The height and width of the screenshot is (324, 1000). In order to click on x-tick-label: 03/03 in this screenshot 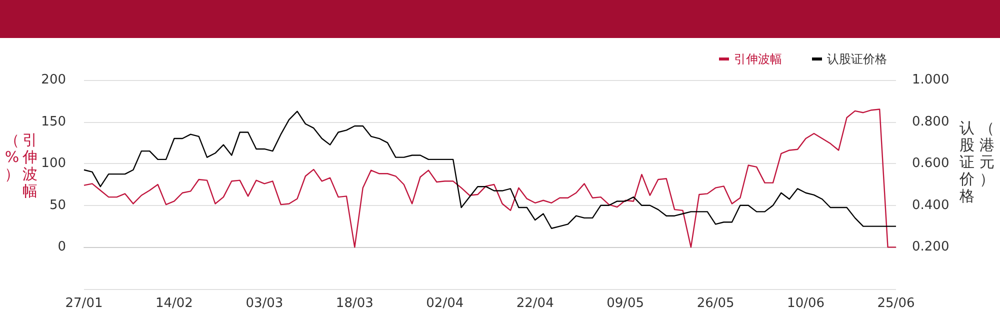, I will do `click(265, 303)`.